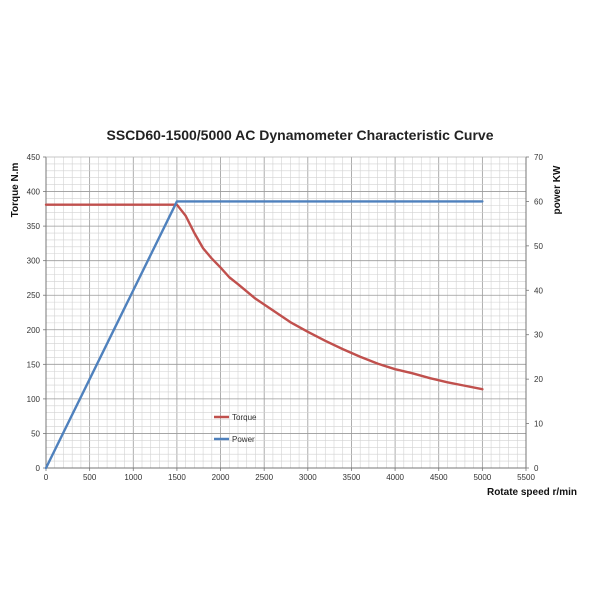 This screenshot has width=600, height=600. Describe the element at coordinates (34, 157) in the screenshot. I see `y-tick-label: 450` at that location.